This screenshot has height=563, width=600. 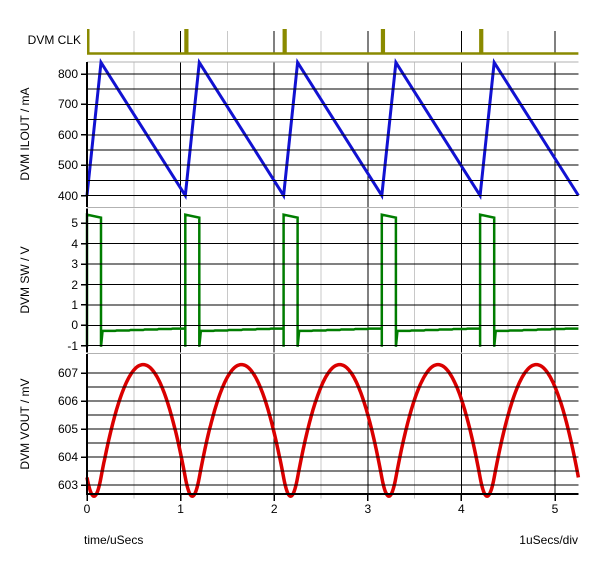 What do you see at coordinates (333, 42) in the screenshot?
I see `clk-trace-group` at bounding box center [333, 42].